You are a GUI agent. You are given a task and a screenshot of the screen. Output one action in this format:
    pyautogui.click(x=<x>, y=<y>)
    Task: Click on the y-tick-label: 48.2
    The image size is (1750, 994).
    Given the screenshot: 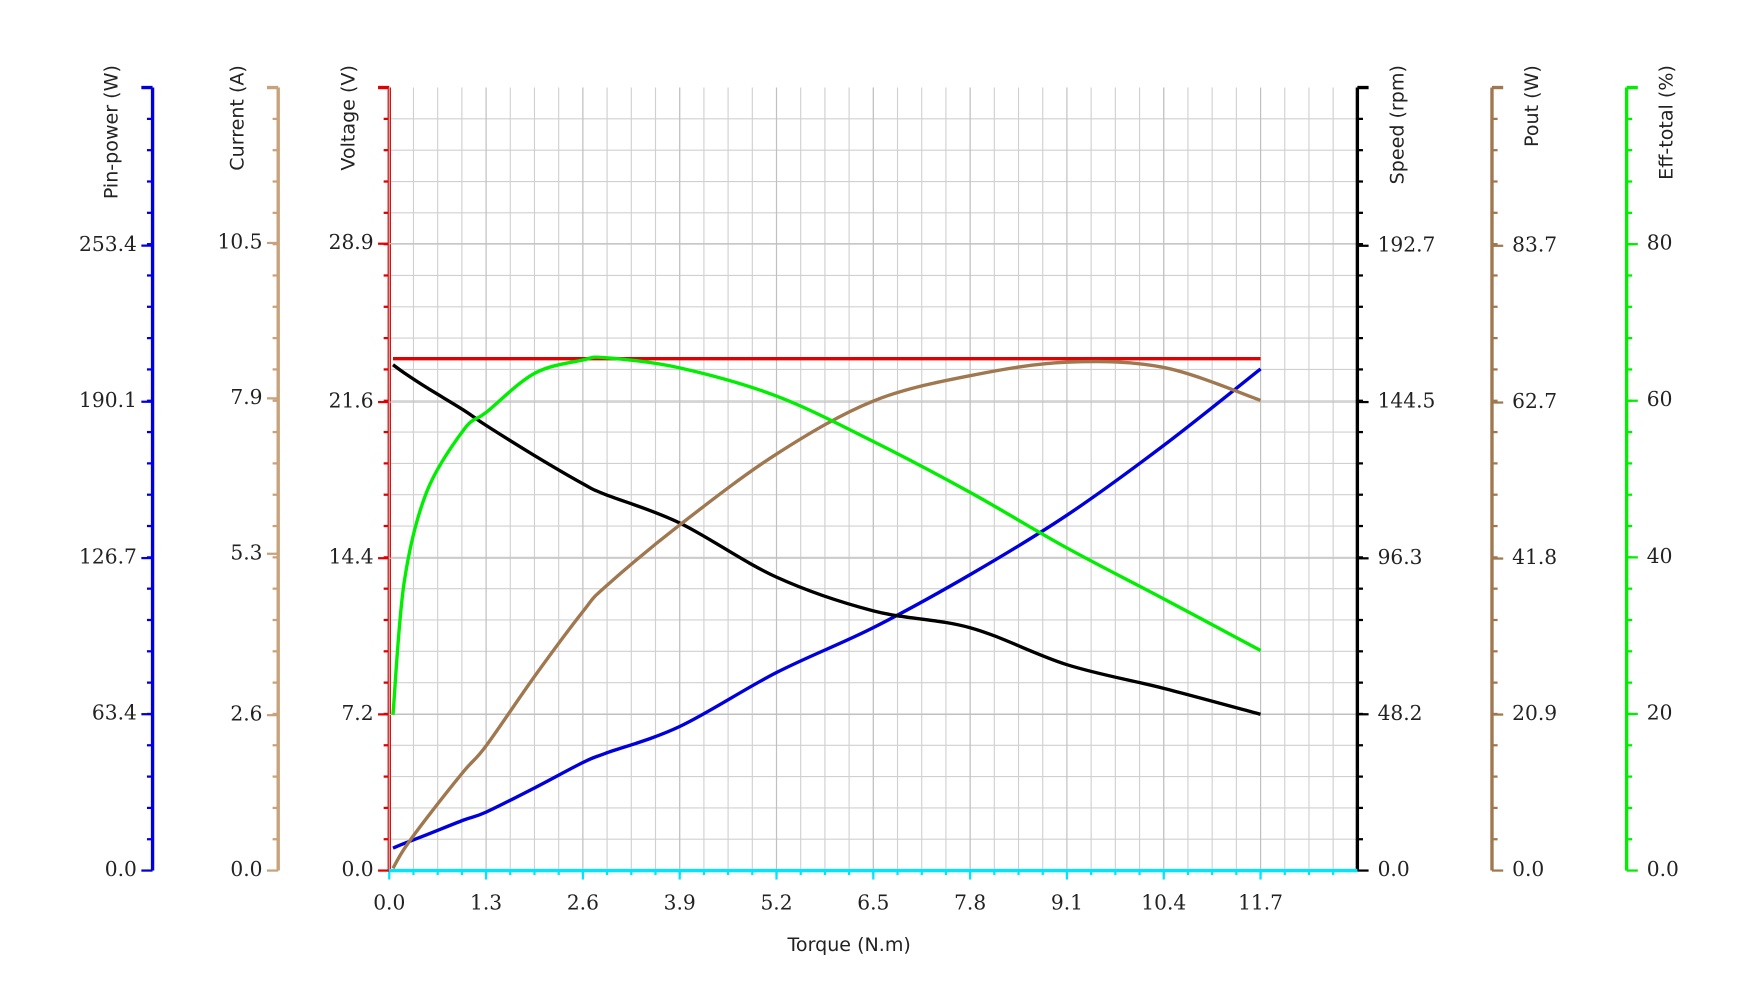 What is the action you would take?
    pyautogui.click(x=1400, y=713)
    